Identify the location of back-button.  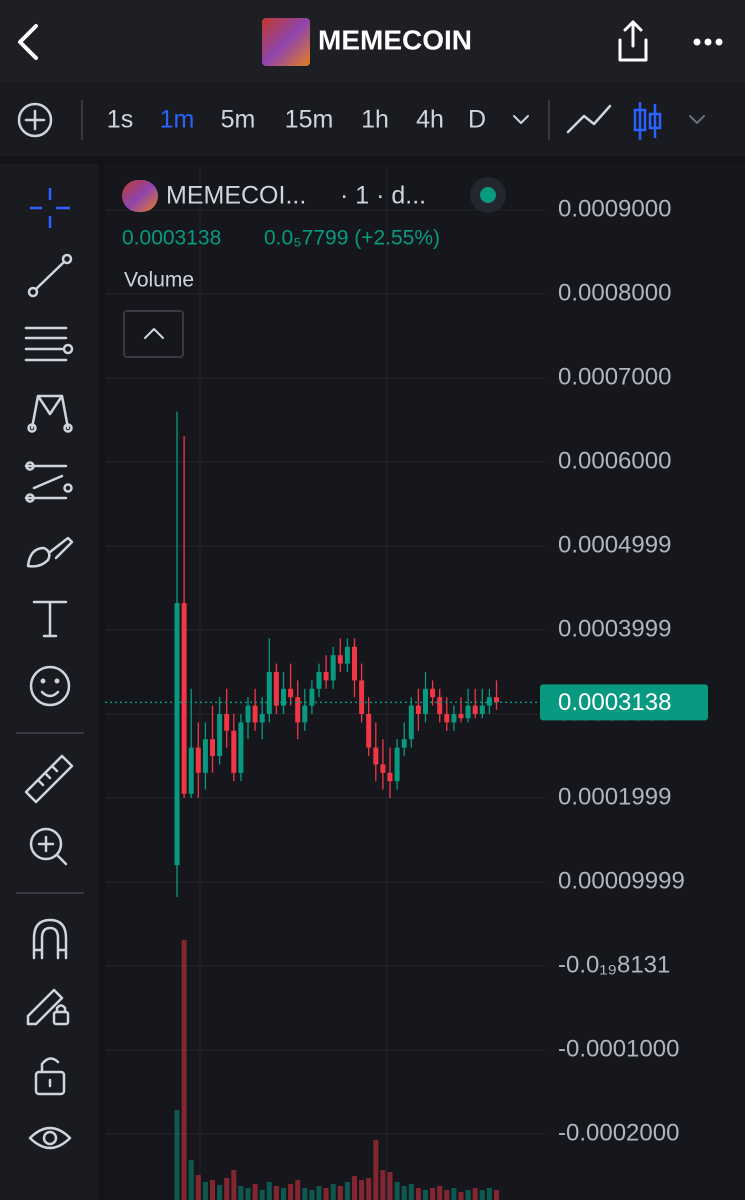
(28, 42).